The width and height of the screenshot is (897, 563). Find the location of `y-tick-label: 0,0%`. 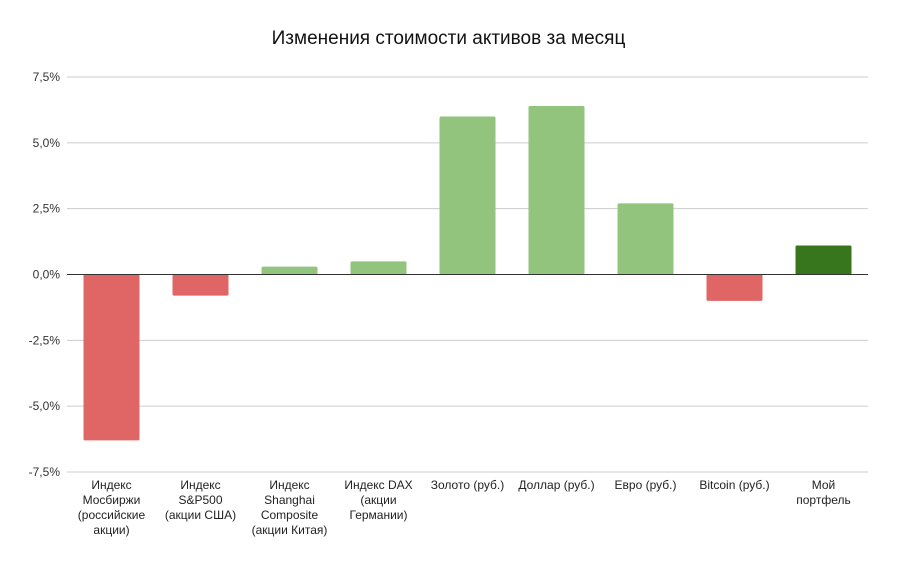

y-tick-label: 0,0% is located at coordinates (47, 275).